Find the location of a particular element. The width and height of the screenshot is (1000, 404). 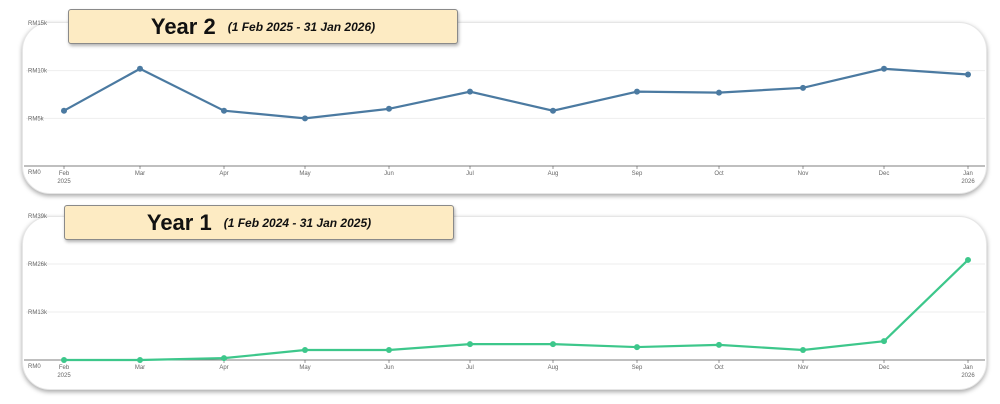

year1-xtick-label: Apr is located at coordinates (223, 368).